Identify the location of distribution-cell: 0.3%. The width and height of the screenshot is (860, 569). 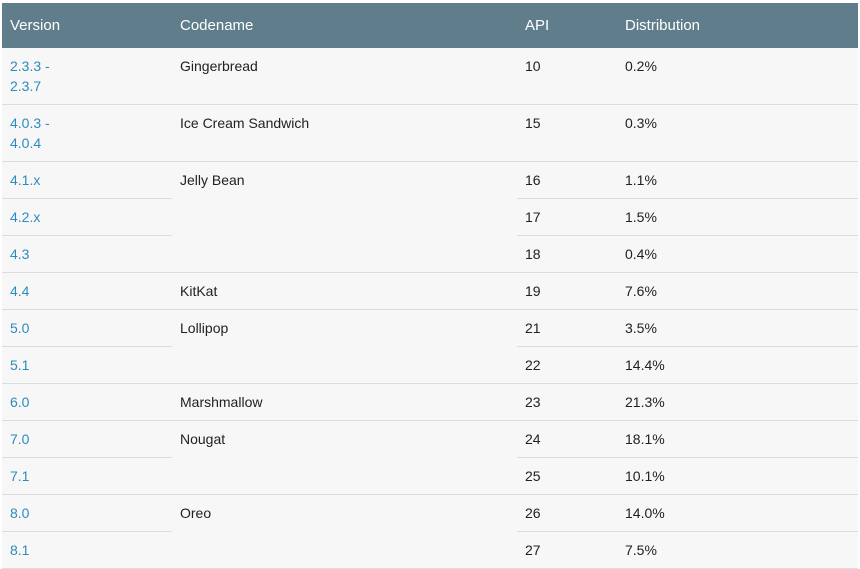
(737, 133).